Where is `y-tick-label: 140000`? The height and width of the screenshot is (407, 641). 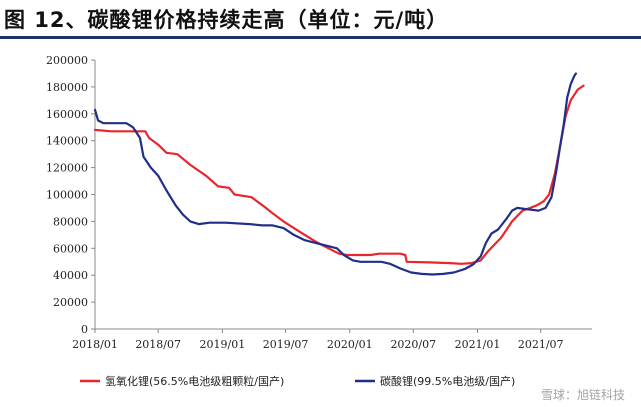 y-tick-label: 140000 is located at coordinates (67, 141).